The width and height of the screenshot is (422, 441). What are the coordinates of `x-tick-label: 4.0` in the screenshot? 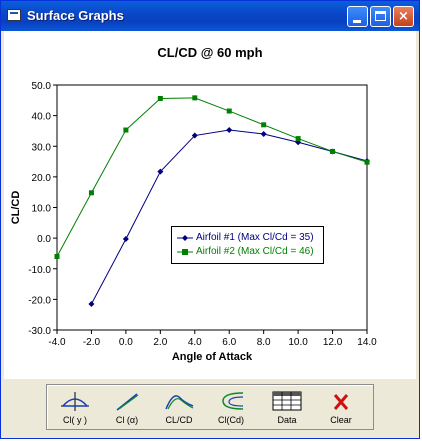 It's located at (195, 342).